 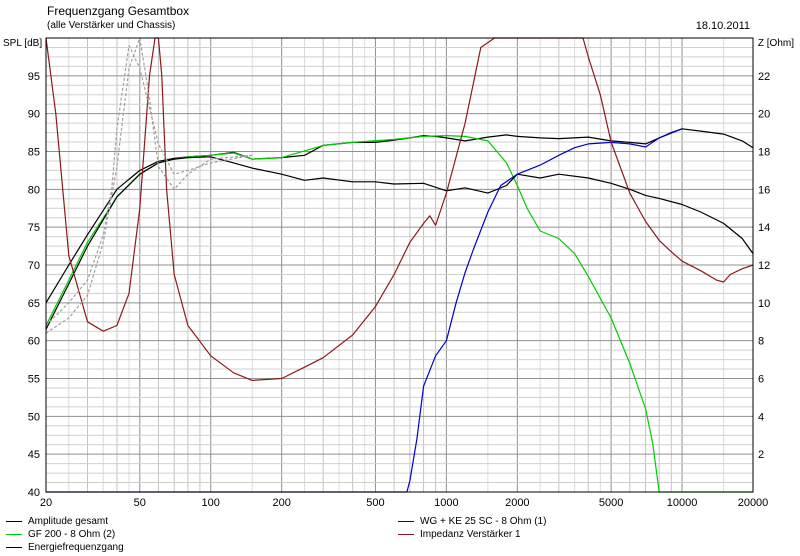 What do you see at coordinates (34, 455) in the screenshot?
I see `y-tick-label: 45` at bounding box center [34, 455].